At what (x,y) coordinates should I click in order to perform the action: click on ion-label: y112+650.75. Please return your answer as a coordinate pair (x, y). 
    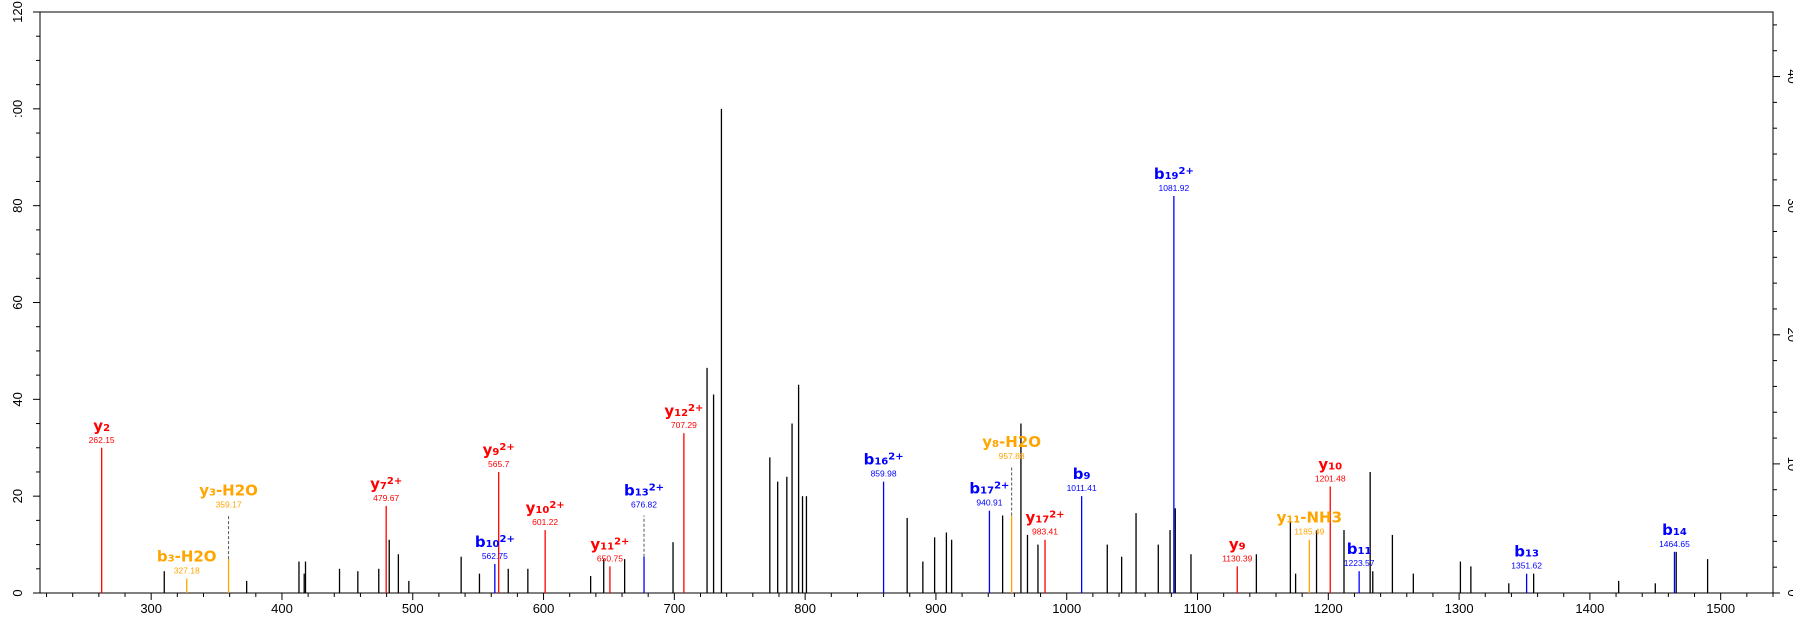
    Looking at the image, I should click on (609, 549).